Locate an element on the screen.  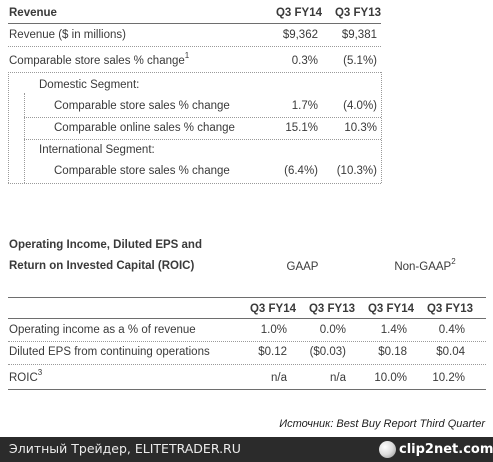
row-value: 0.0% is located at coordinates (332, 330).